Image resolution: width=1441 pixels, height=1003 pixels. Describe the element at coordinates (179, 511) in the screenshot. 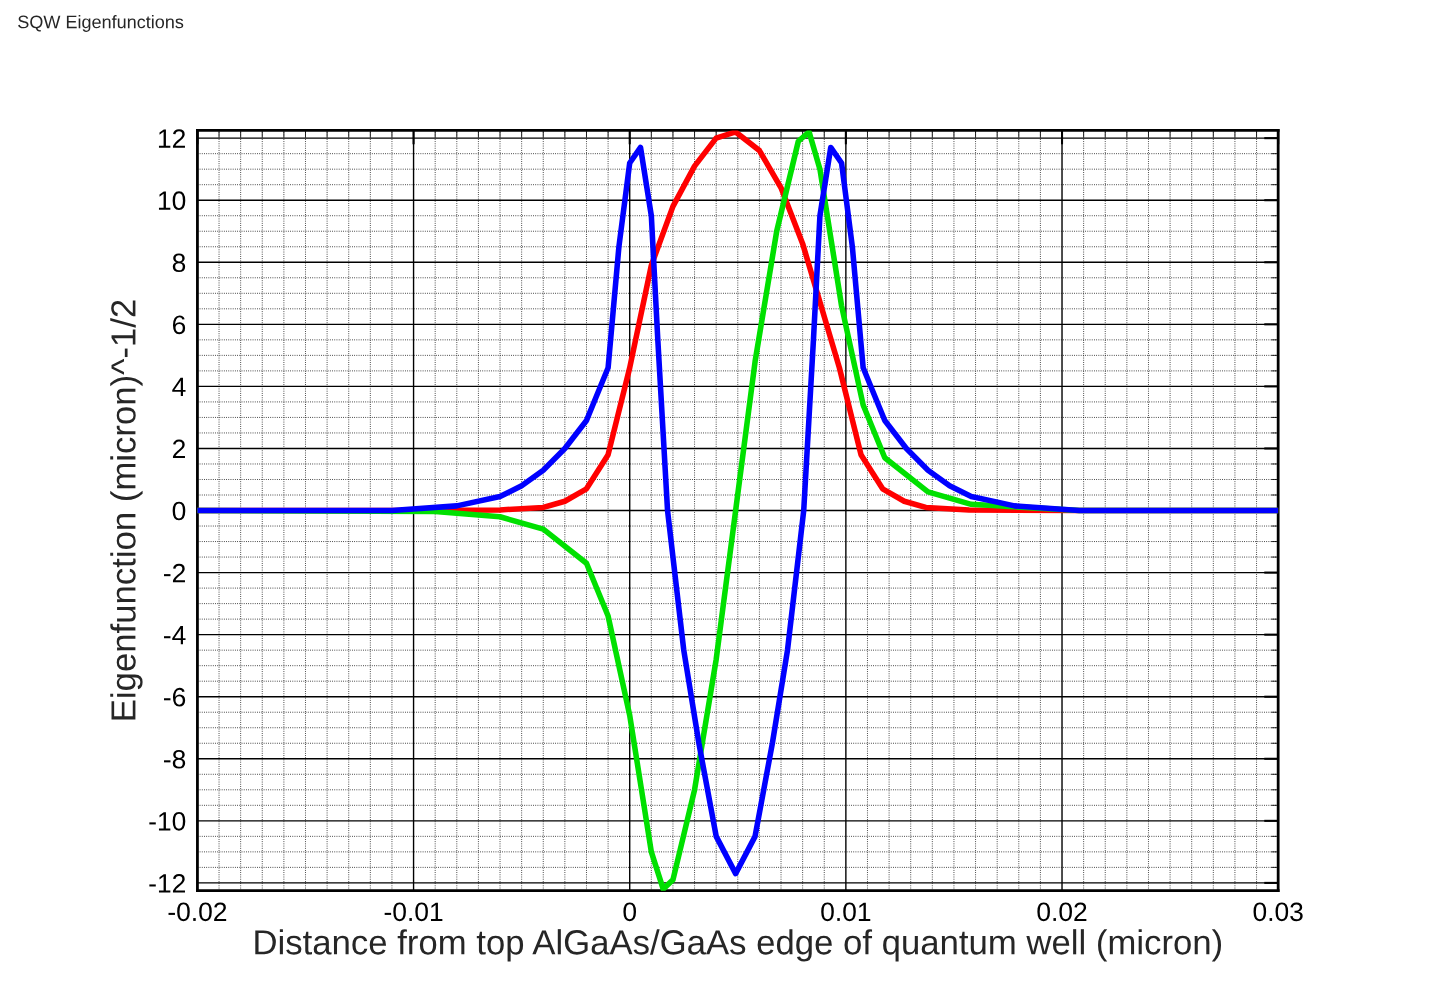

I see `y-tick-label: 0` at that location.